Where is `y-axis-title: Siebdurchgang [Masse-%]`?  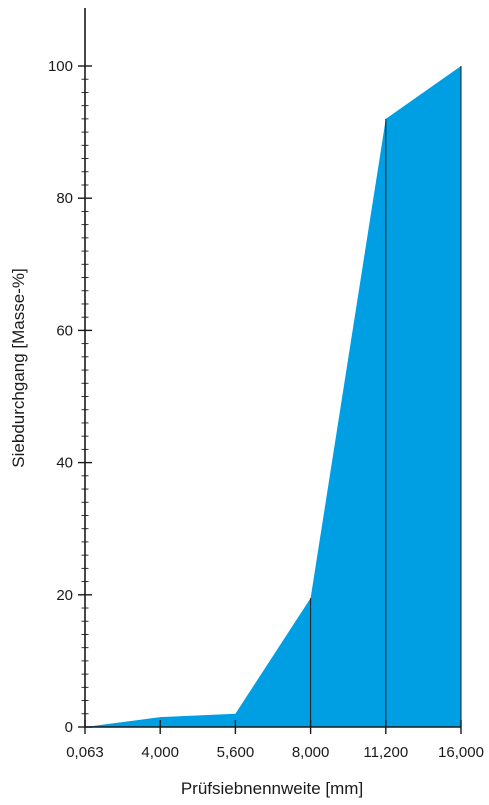 y-axis-title: Siebdurchgang [Masse-%] is located at coordinates (18, 367).